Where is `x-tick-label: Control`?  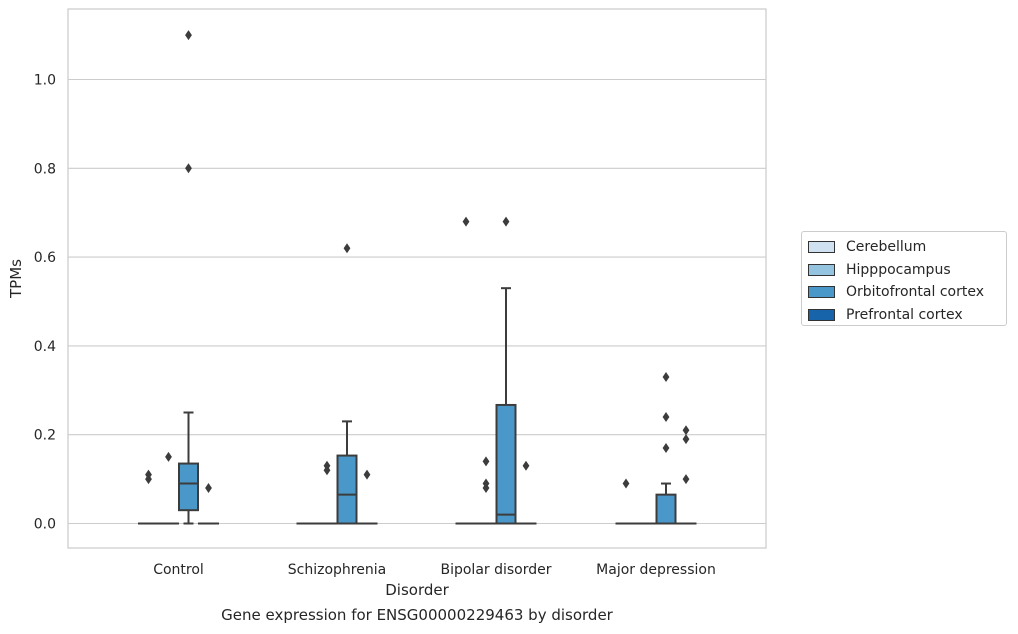
x-tick-label: Control is located at coordinates (178, 570).